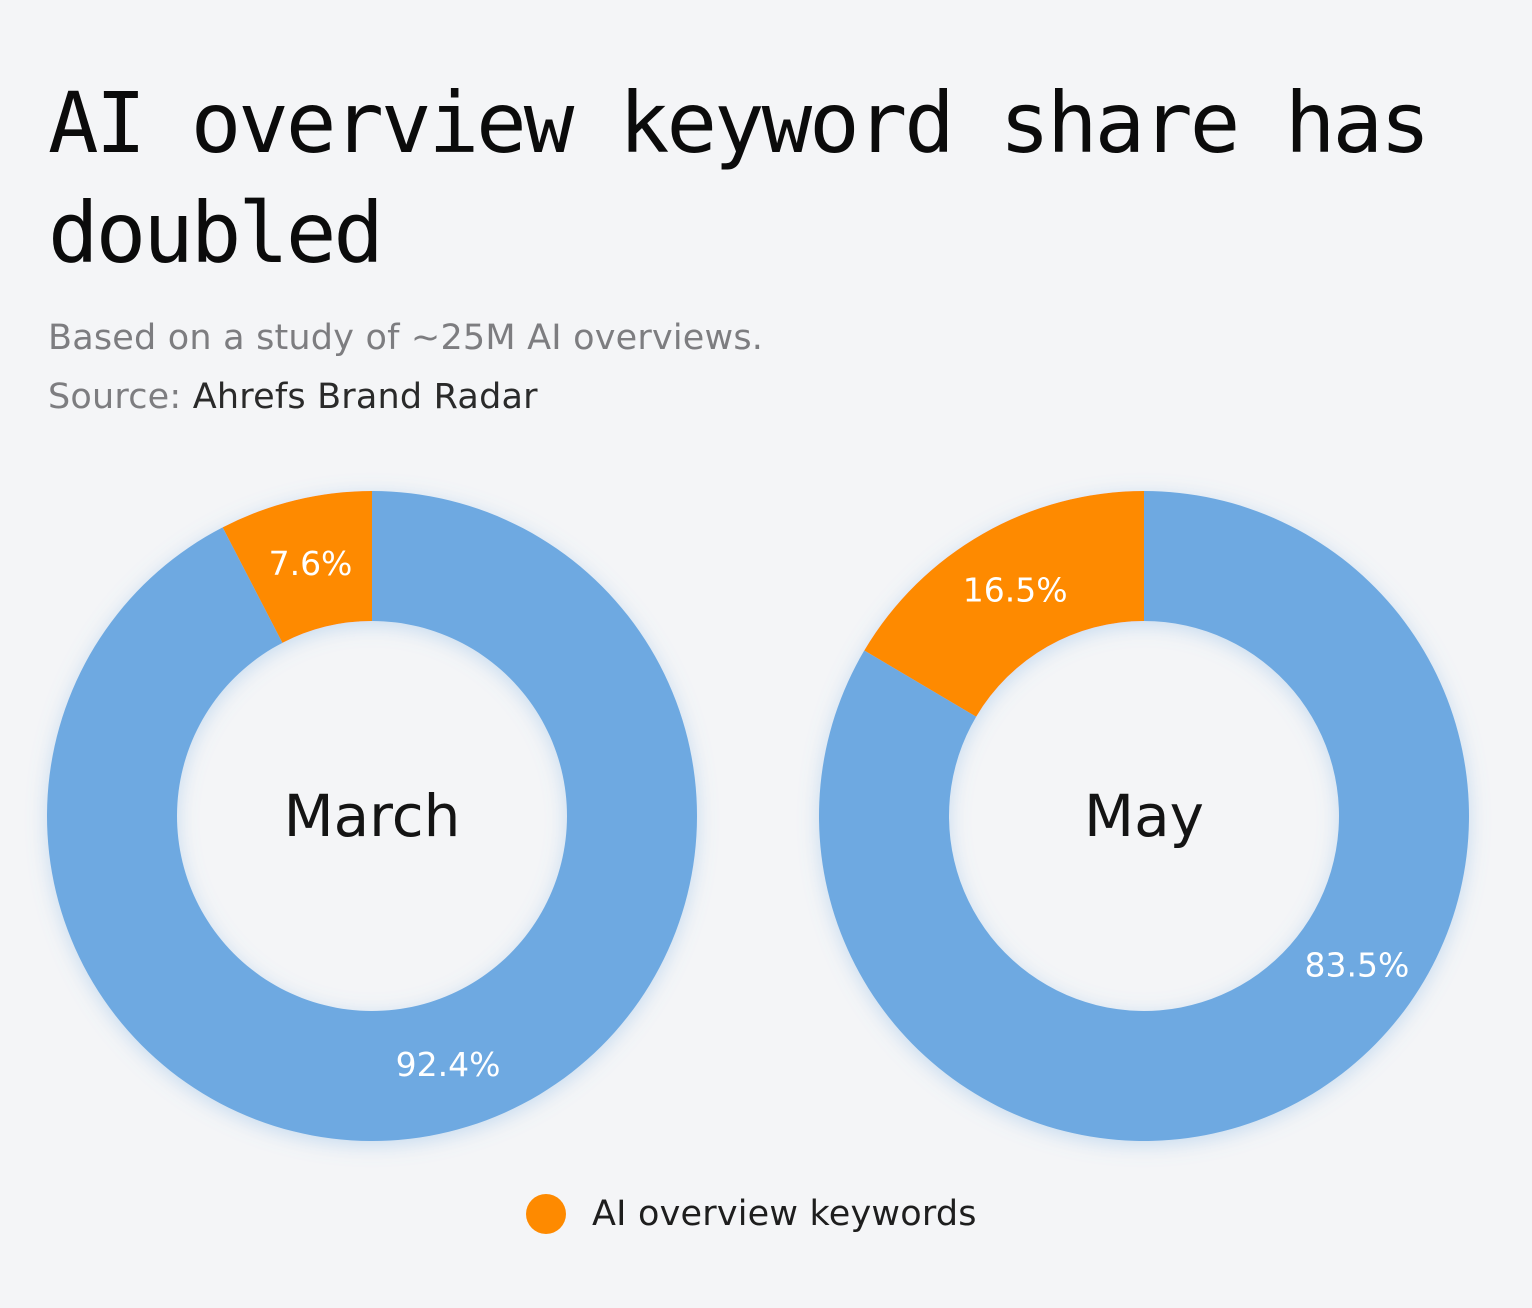  I want to click on slice-label-march-other: 92.4%, so click(448, 1064).